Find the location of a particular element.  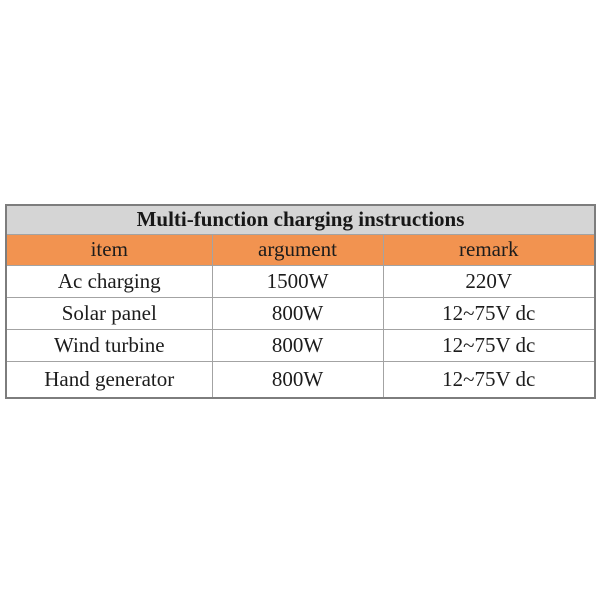

table-row-wind-turbine: Wind turbine 800W 12~75V dc is located at coordinates (300, 345).